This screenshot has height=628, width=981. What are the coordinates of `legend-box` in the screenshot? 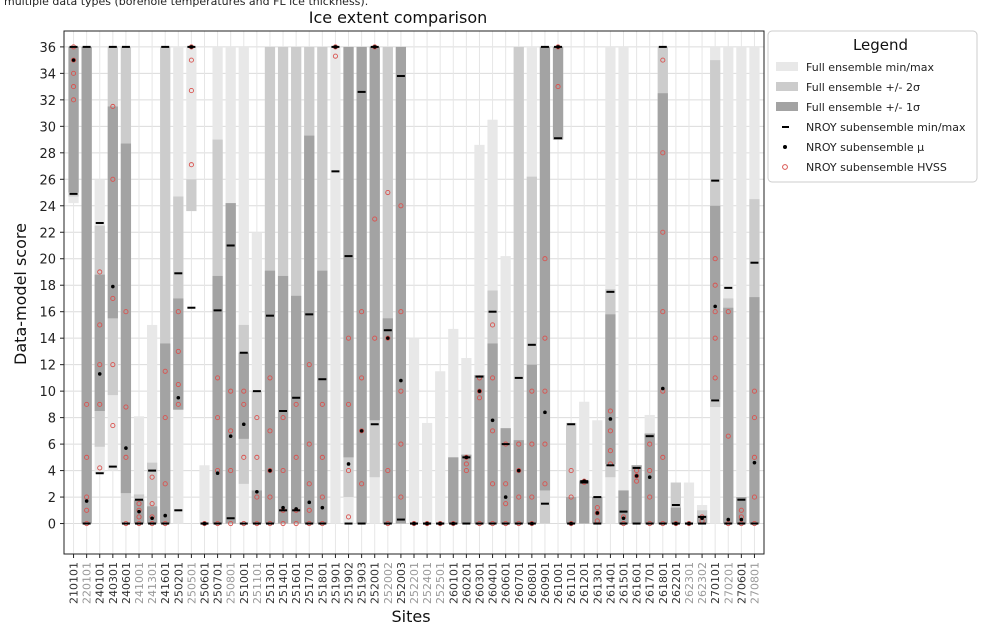 It's located at (872, 106).